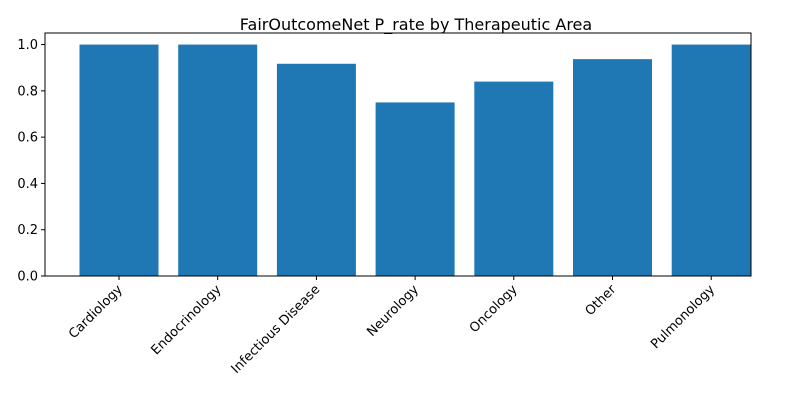  Describe the element at coordinates (27, 277) in the screenshot. I see `y-tick-label: 0.0` at that location.